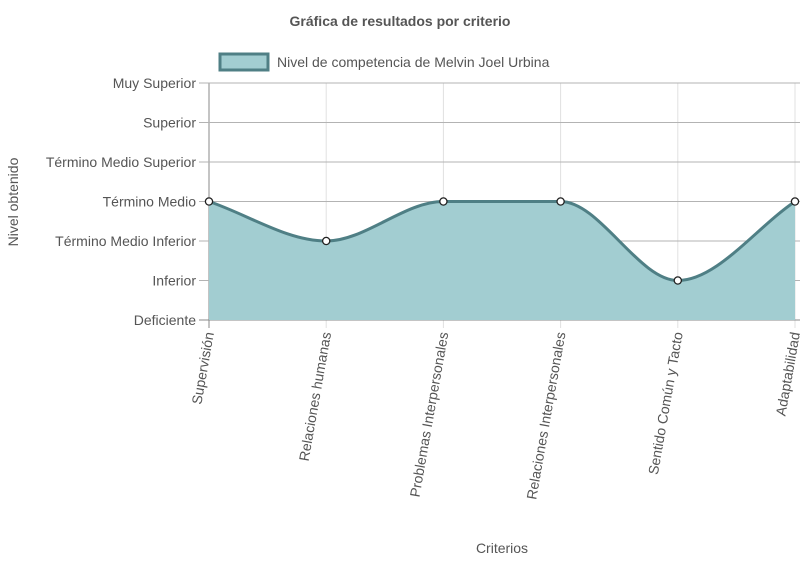 The width and height of the screenshot is (800, 562). Describe the element at coordinates (202, 368) in the screenshot. I see `x-tick-label: Supervisión` at that location.